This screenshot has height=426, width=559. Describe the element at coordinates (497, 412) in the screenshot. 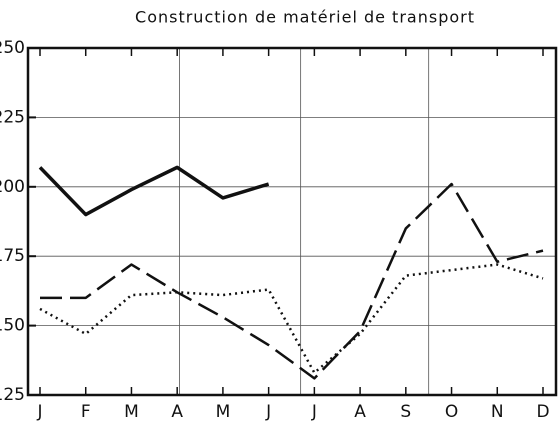

I see `x-tick-label: N` at that location.